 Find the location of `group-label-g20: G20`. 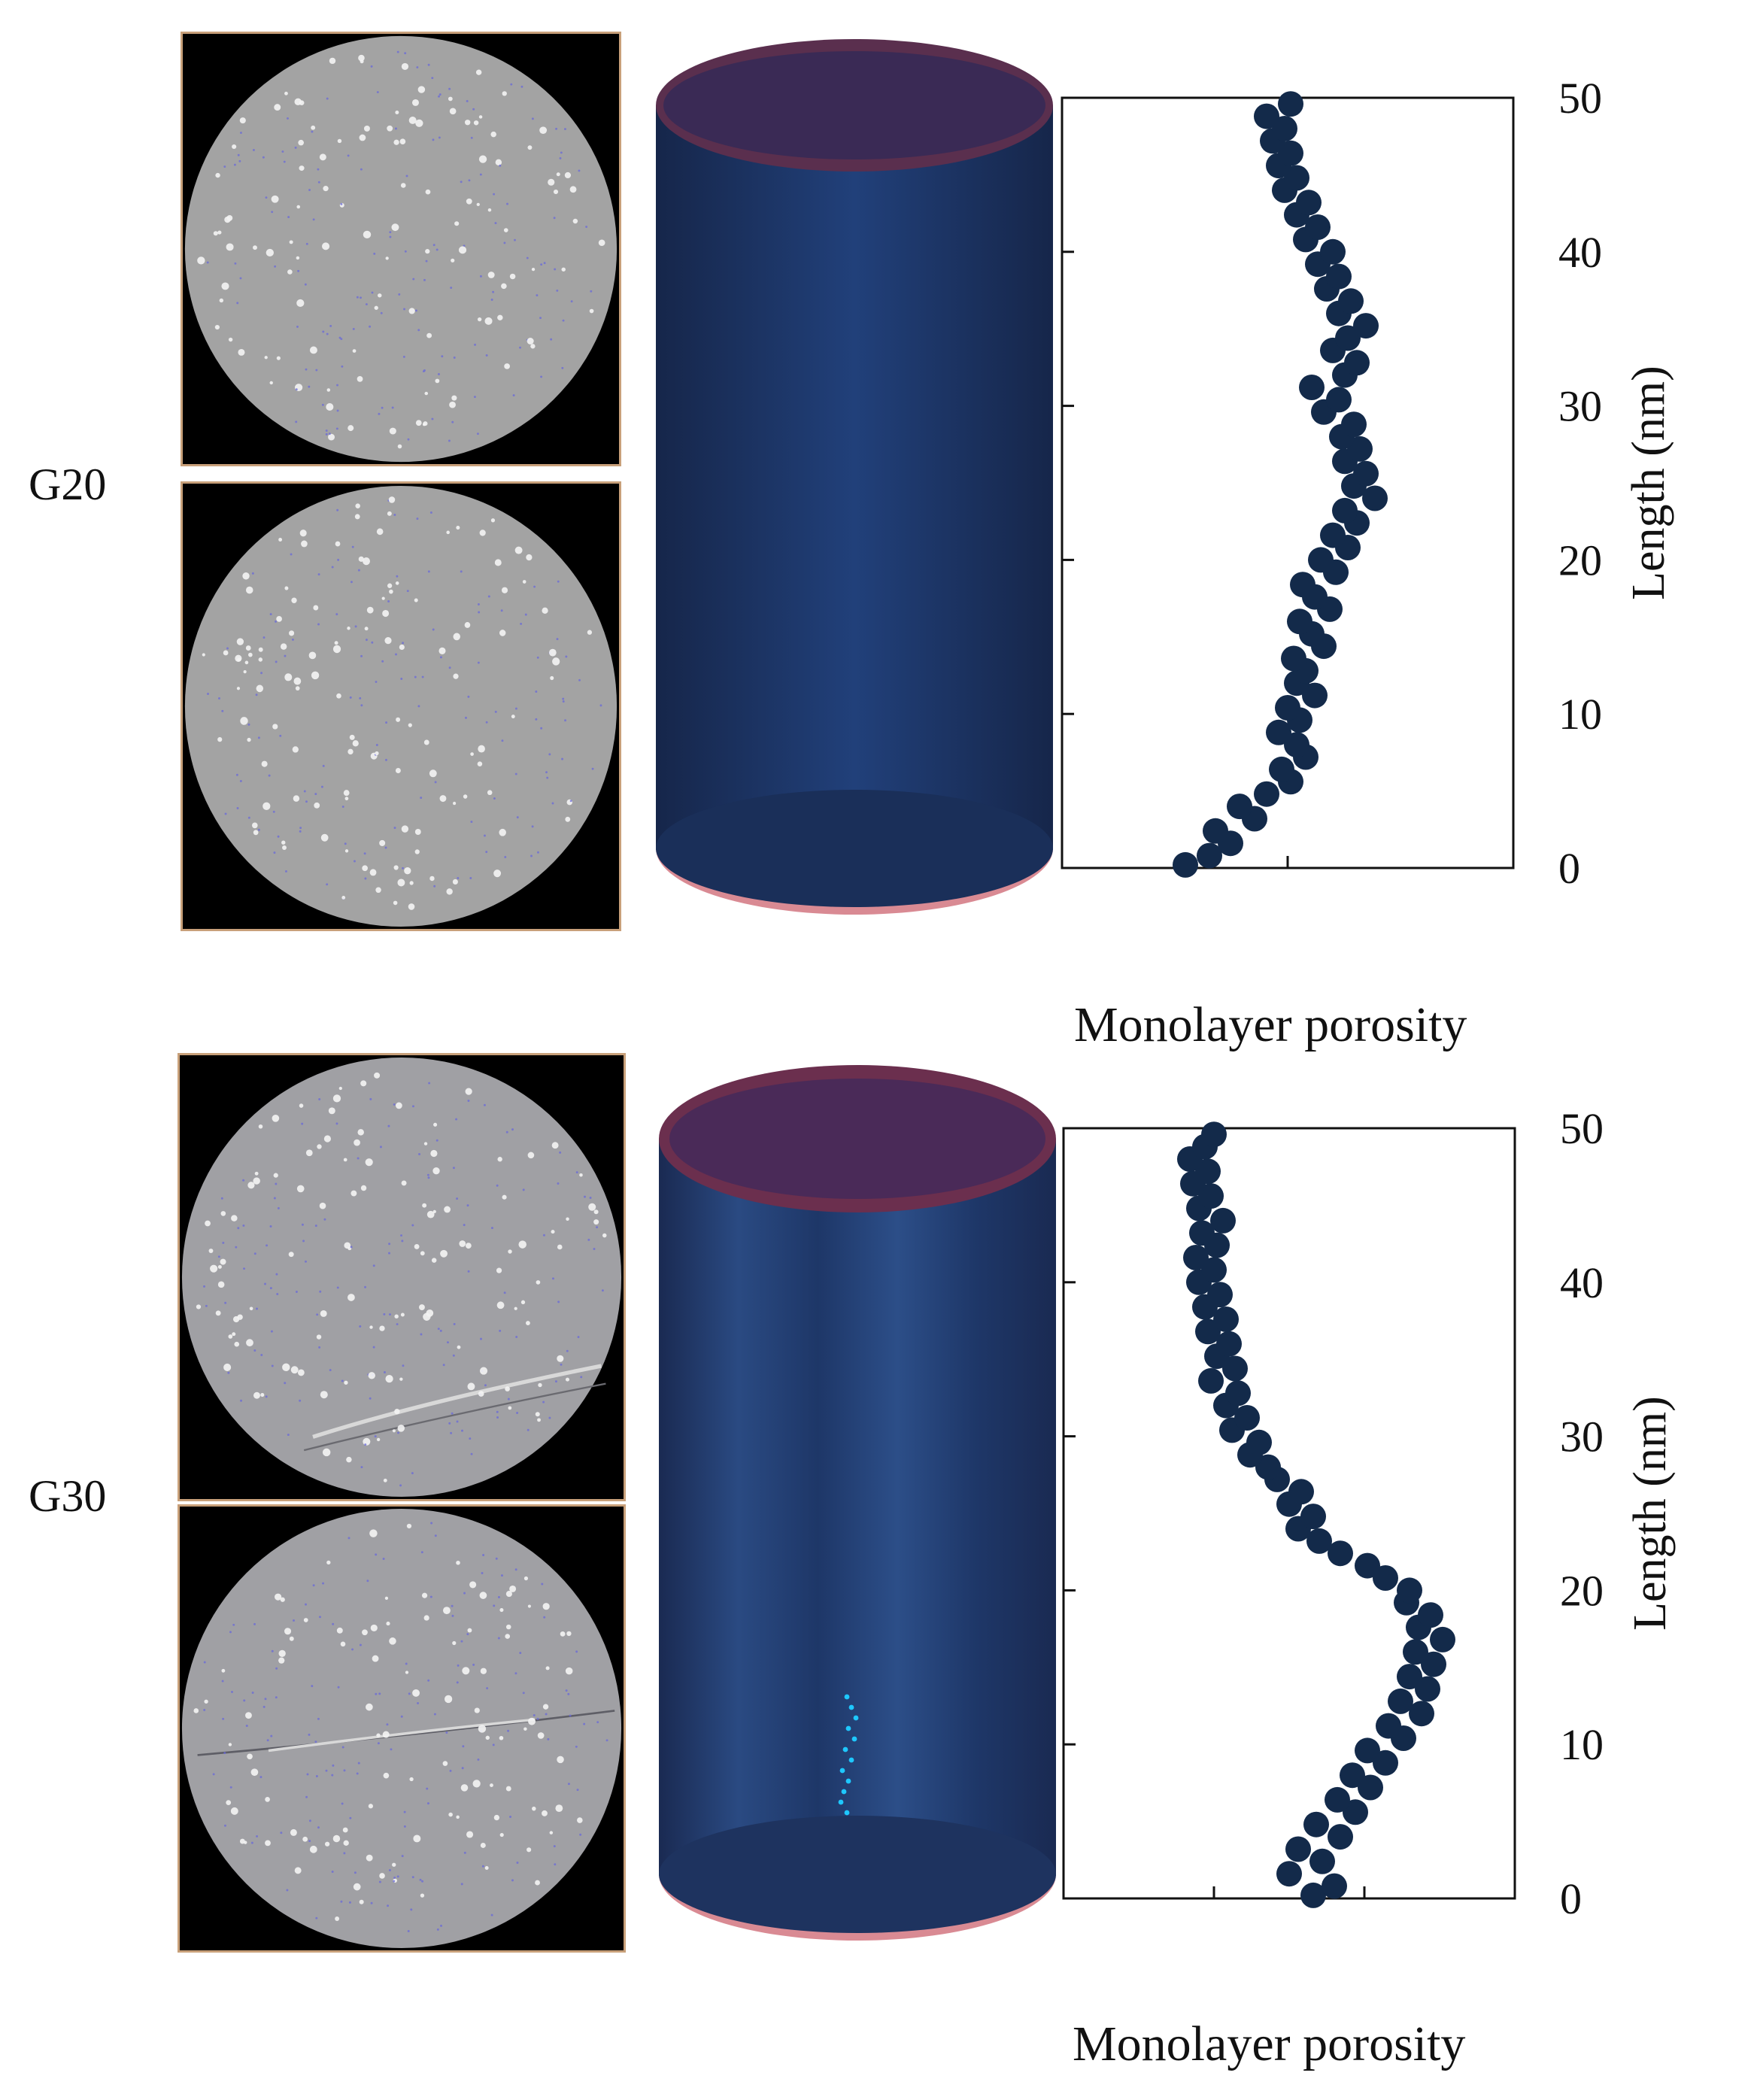

group-label-g20: G20 is located at coordinates (68, 485).